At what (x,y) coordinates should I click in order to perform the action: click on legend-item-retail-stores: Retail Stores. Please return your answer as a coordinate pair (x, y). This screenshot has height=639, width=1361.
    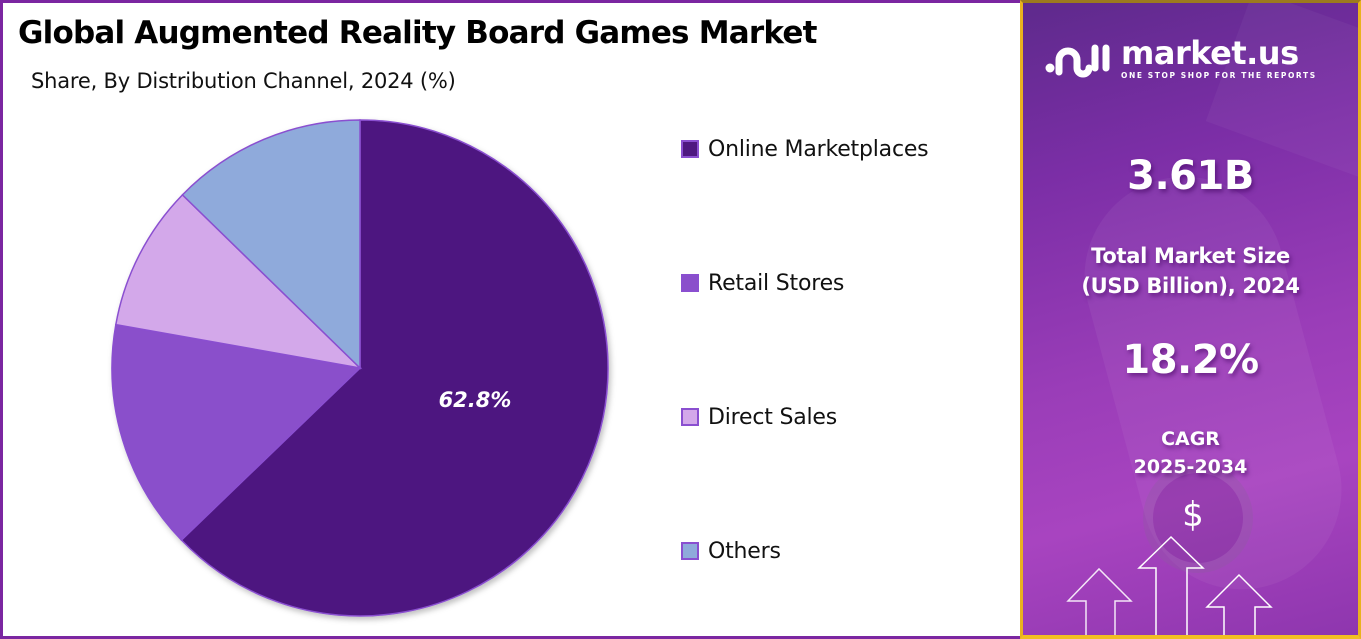
    Looking at the image, I should click on (762, 283).